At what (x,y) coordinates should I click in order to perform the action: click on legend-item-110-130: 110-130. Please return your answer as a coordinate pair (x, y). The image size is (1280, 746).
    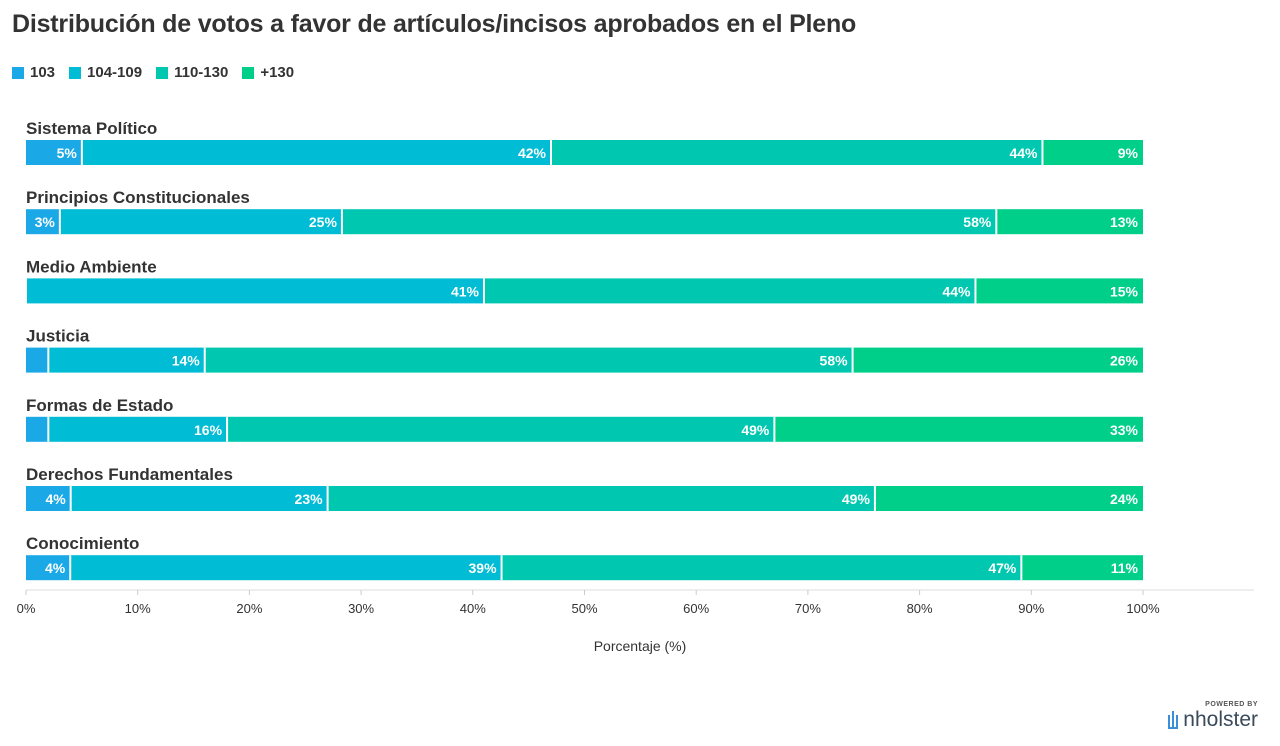
    Looking at the image, I should click on (192, 72).